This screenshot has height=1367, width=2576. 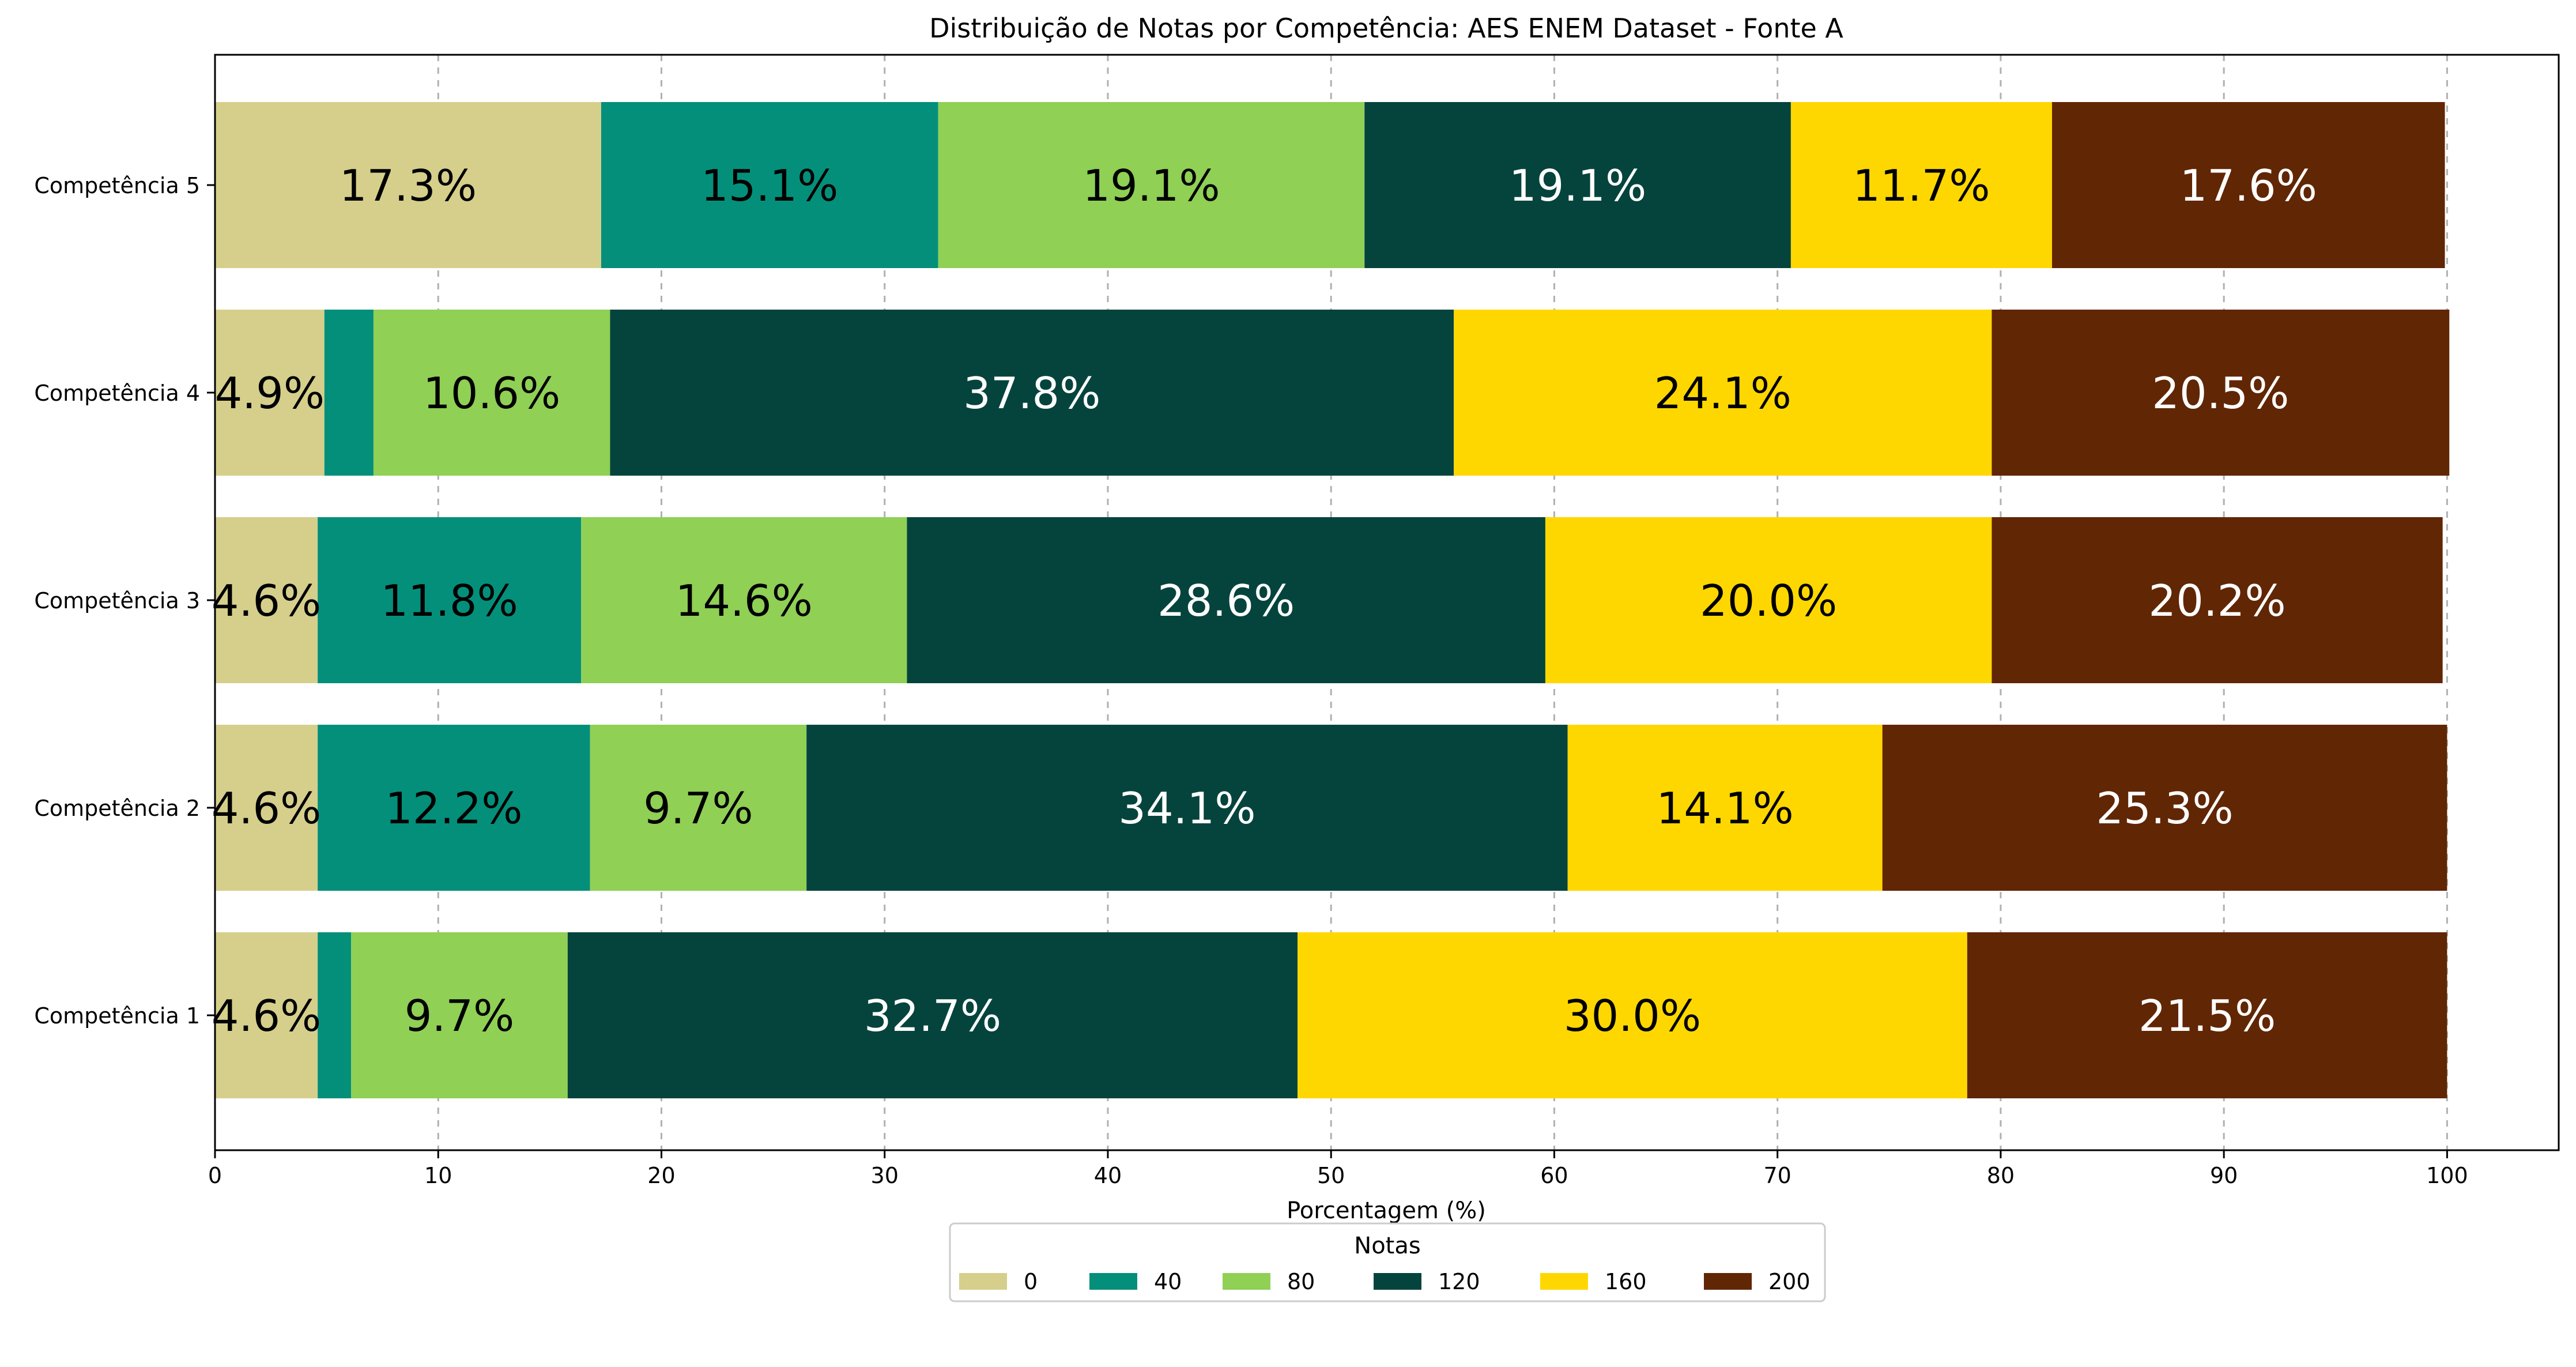 What do you see at coordinates (1301, 1282) in the screenshot?
I see `legend-label: 80` at bounding box center [1301, 1282].